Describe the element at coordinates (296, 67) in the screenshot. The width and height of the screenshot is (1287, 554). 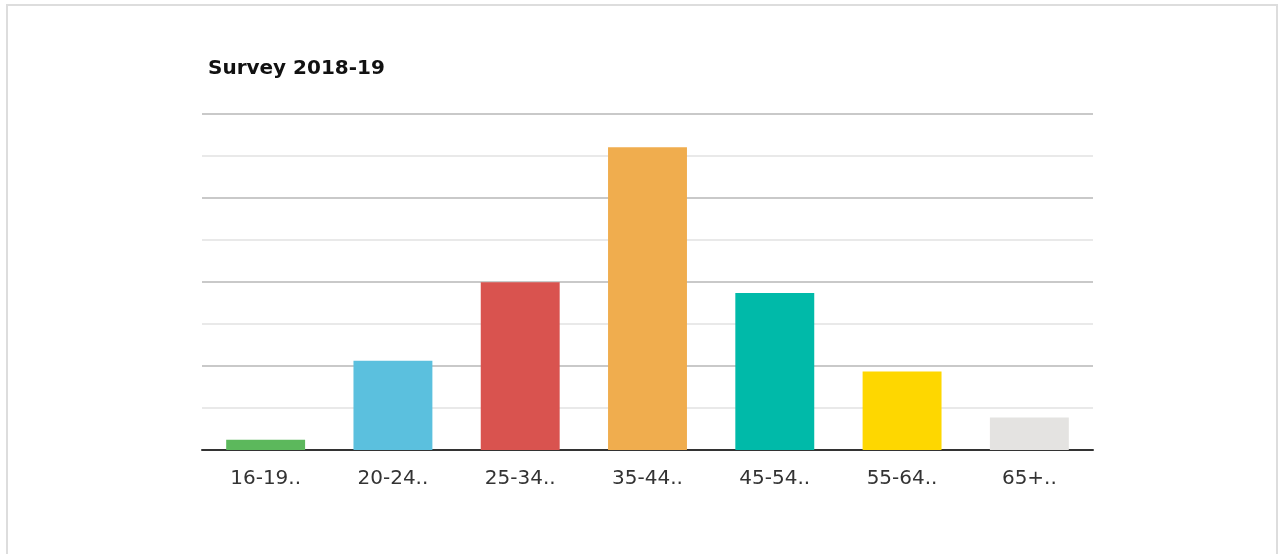
I see `chart-title: Survey 2018-19` at that location.